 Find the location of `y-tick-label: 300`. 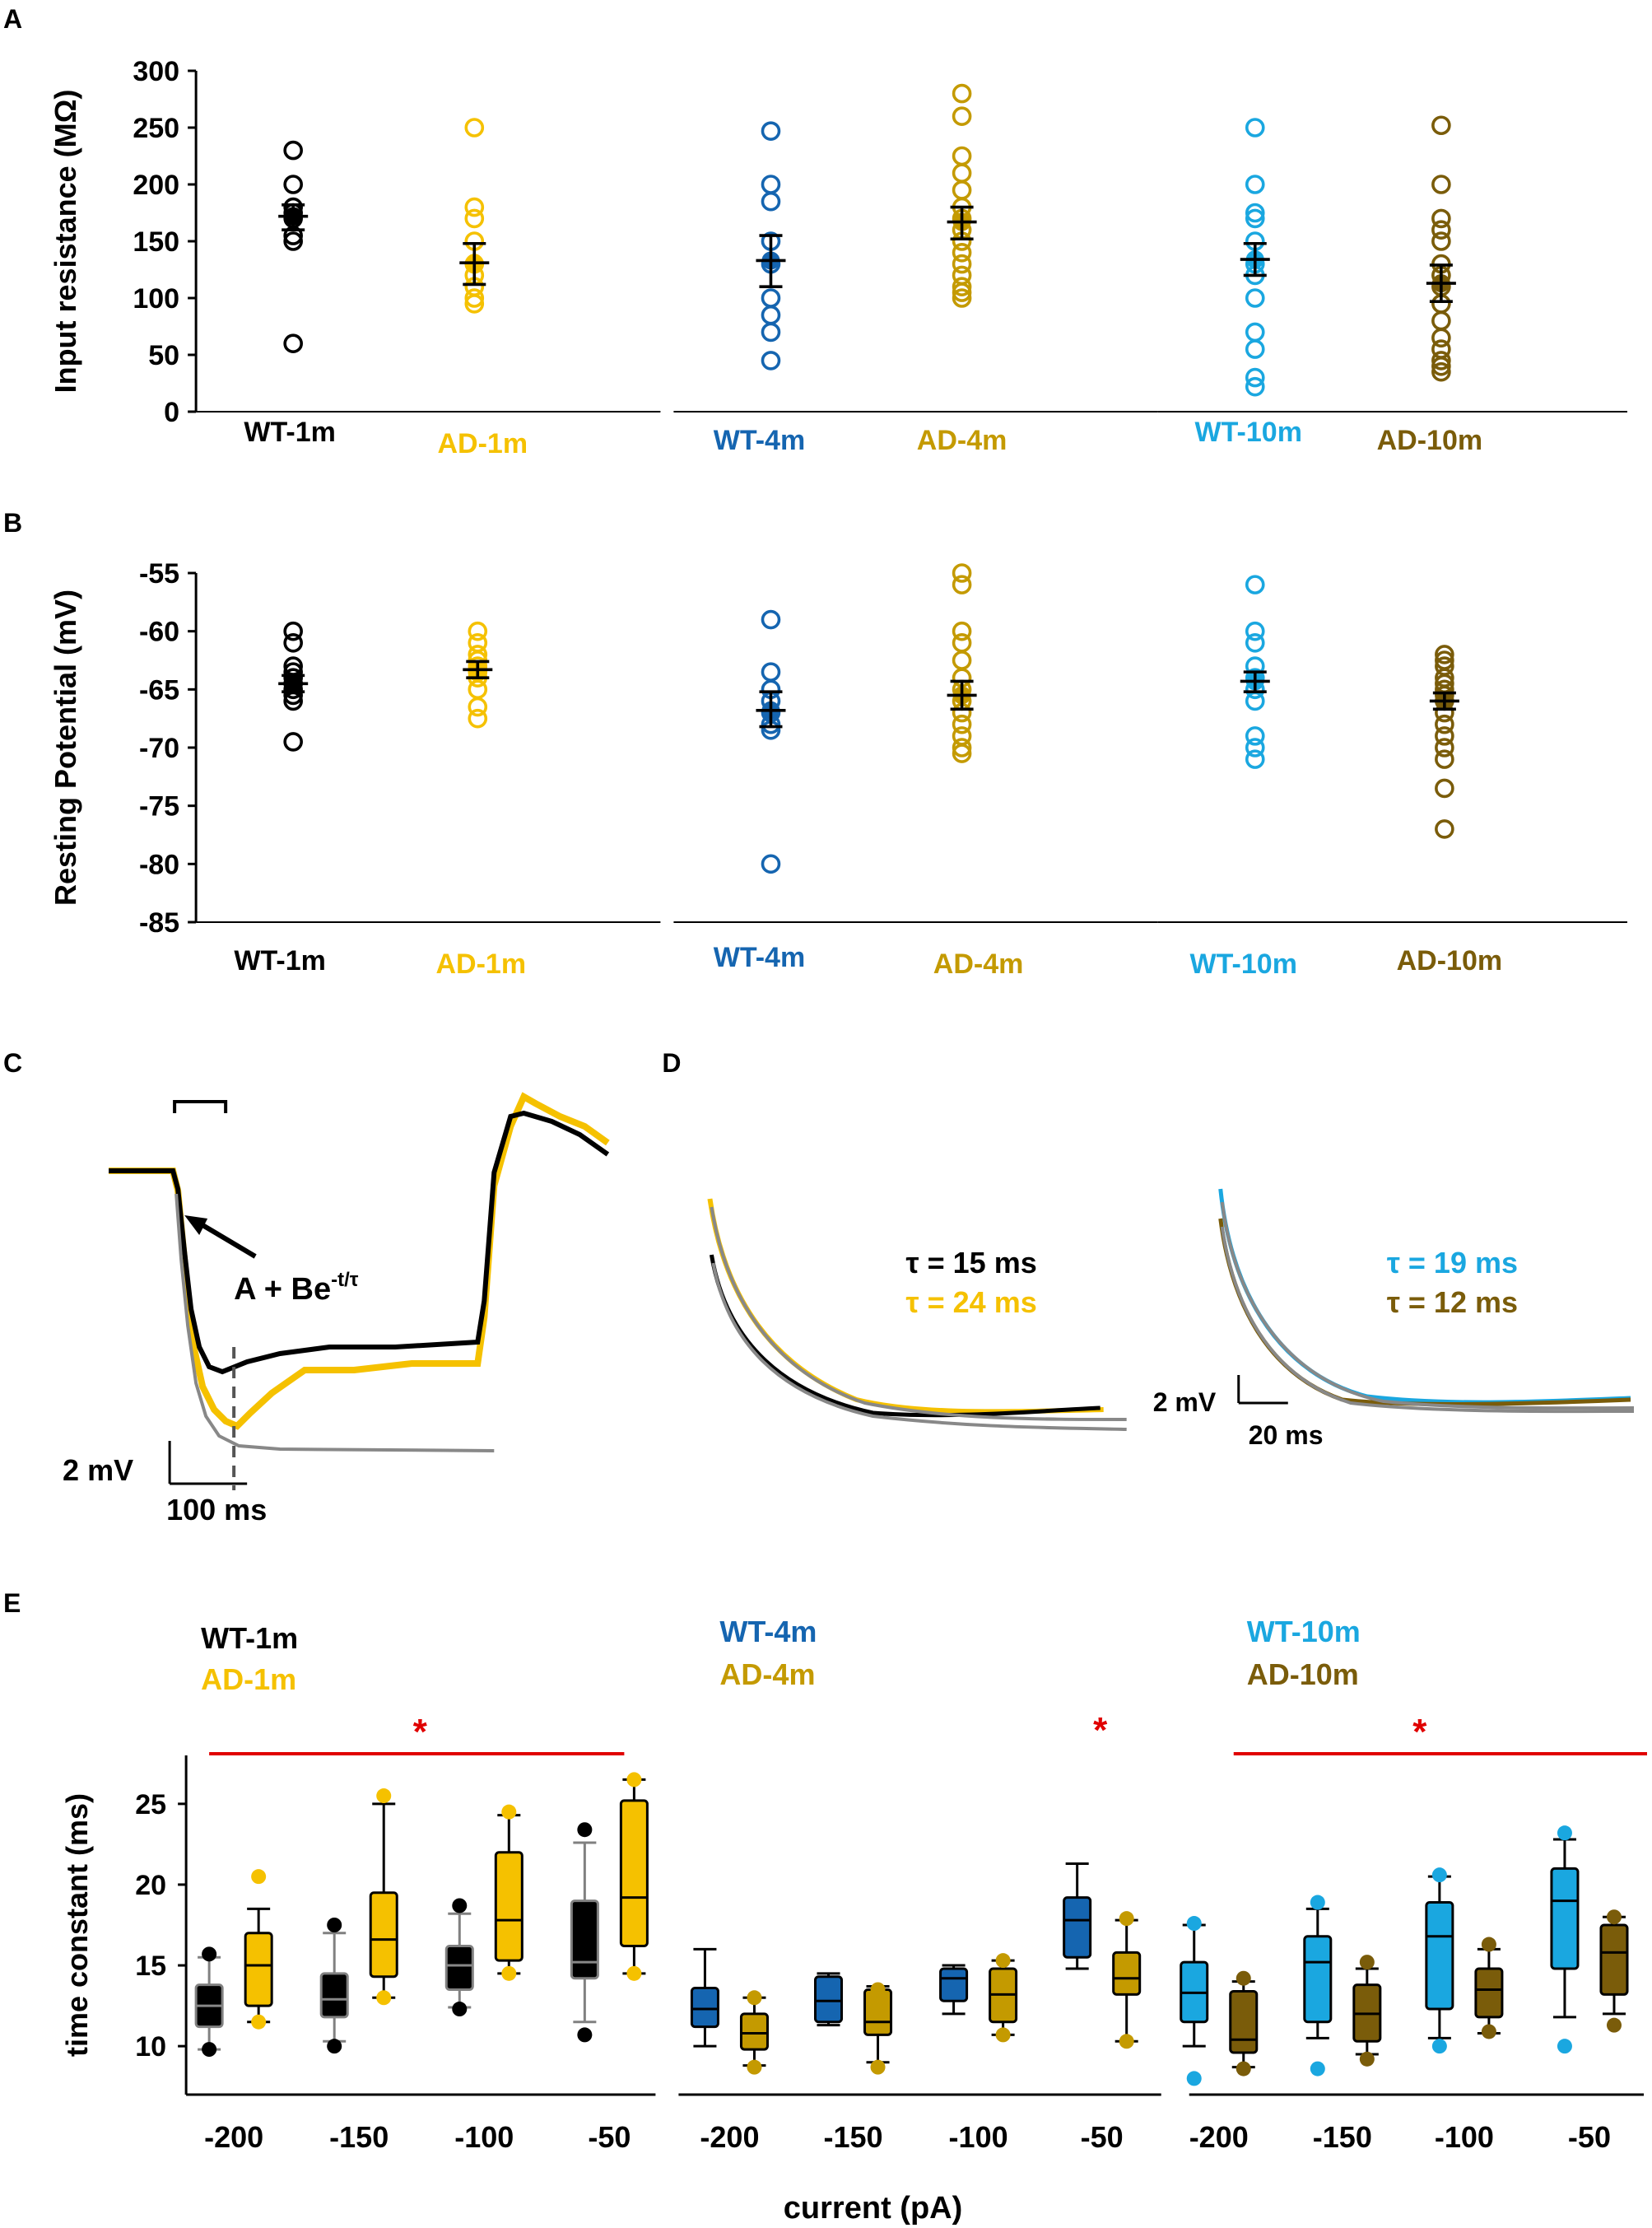

y-tick-label: 300 is located at coordinates (156, 71).